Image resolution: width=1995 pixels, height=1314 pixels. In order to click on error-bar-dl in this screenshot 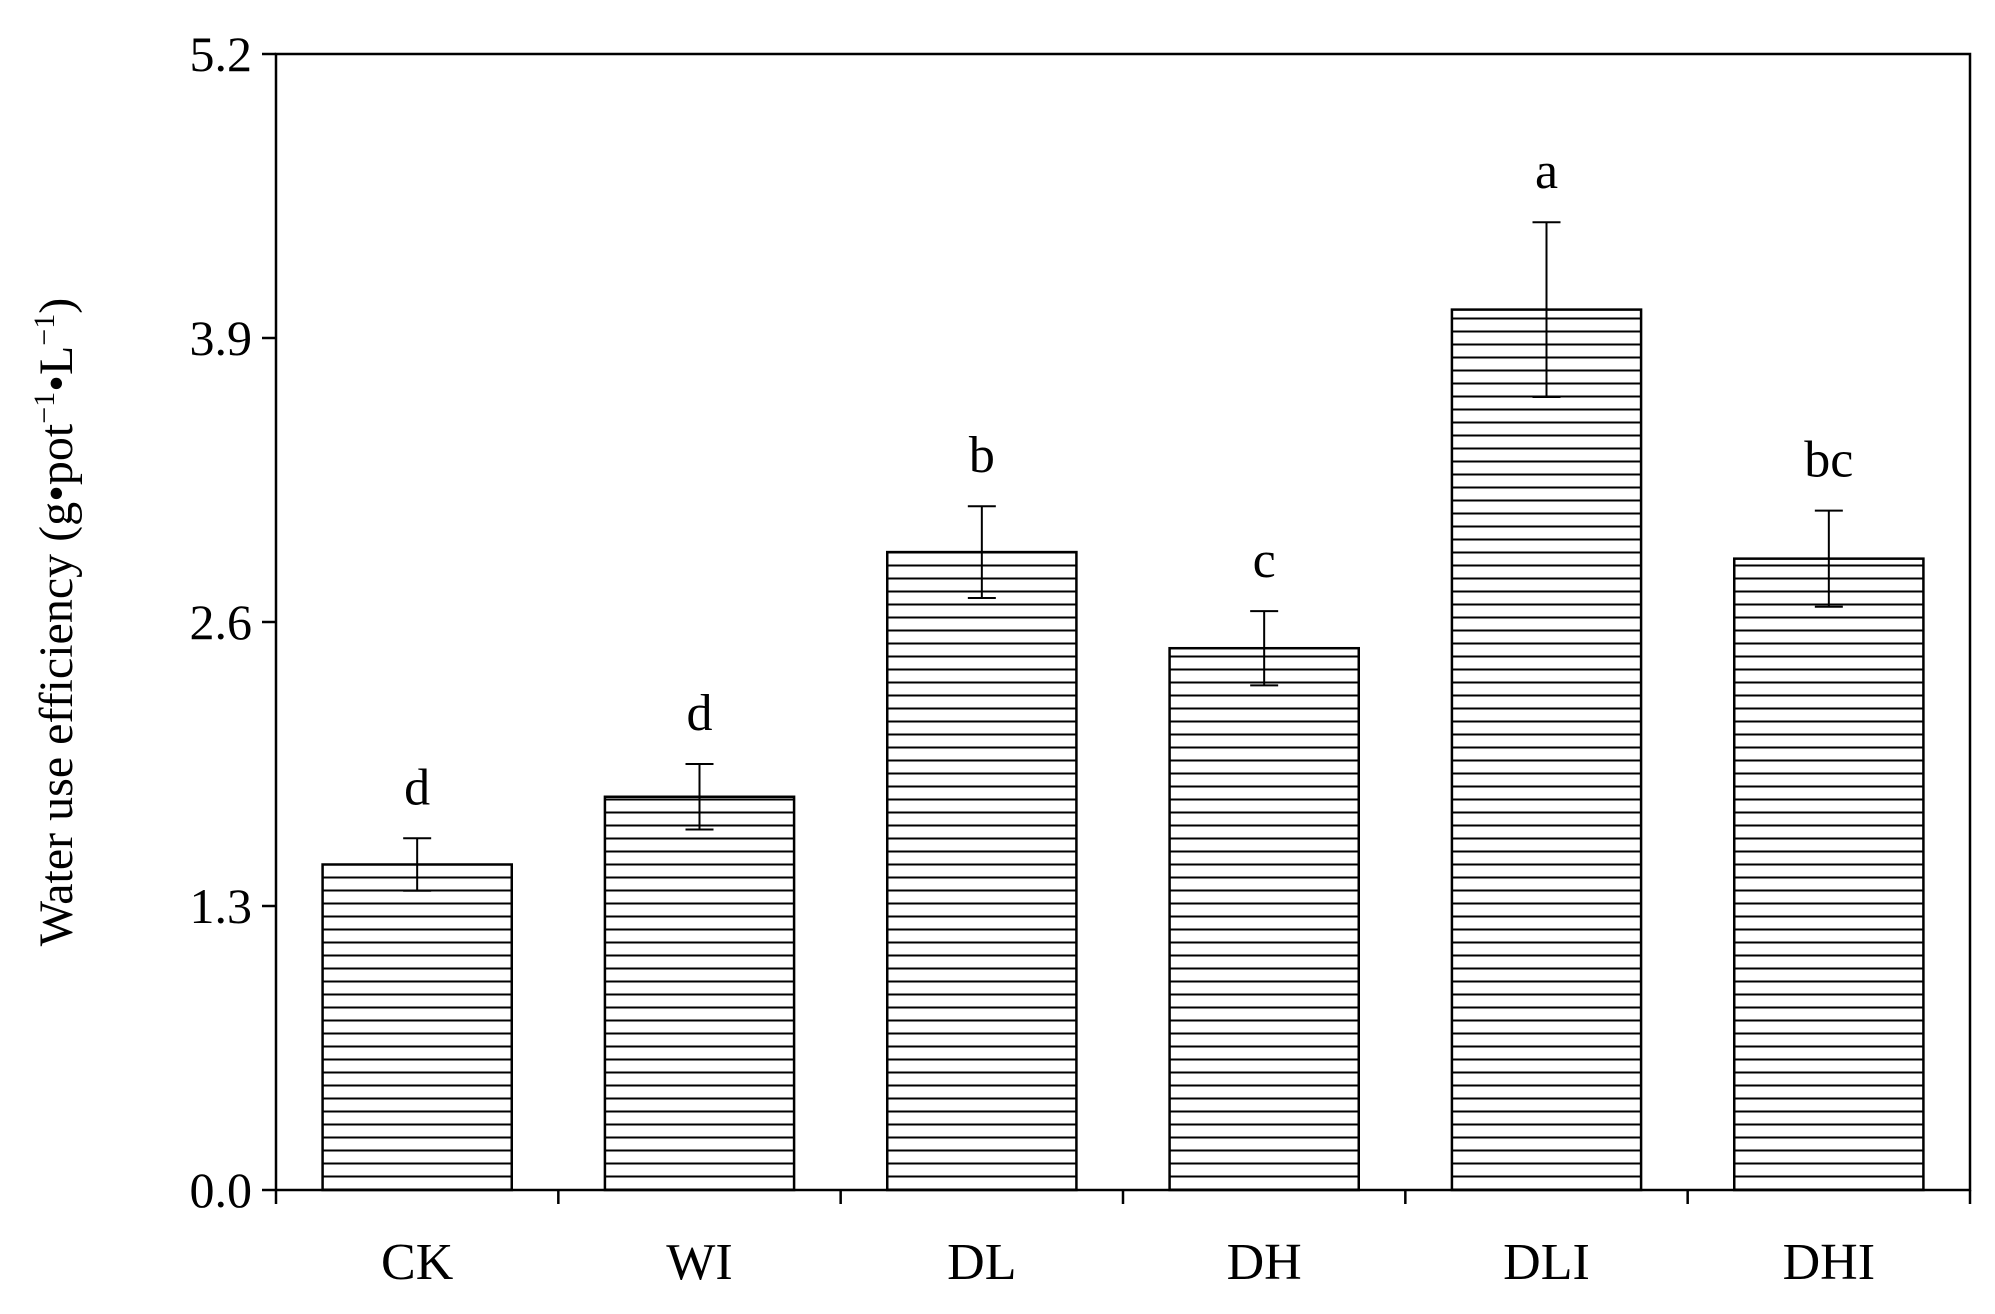, I will do `click(981, 552)`.